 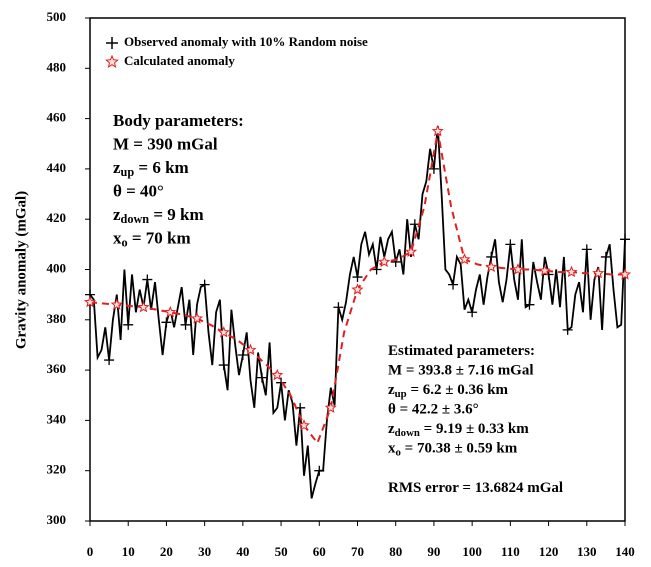 I want to click on annotation-text: = 9 km, so click(x=176, y=214).